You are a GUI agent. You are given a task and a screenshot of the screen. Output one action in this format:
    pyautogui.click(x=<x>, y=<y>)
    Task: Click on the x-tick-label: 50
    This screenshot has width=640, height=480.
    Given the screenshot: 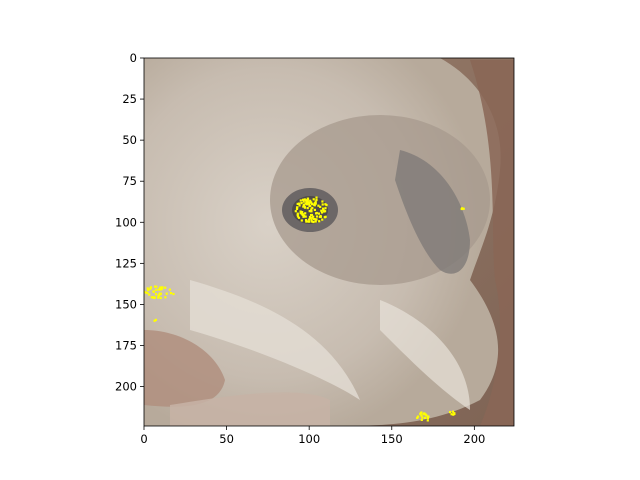 What is the action you would take?
    pyautogui.click(x=226, y=439)
    